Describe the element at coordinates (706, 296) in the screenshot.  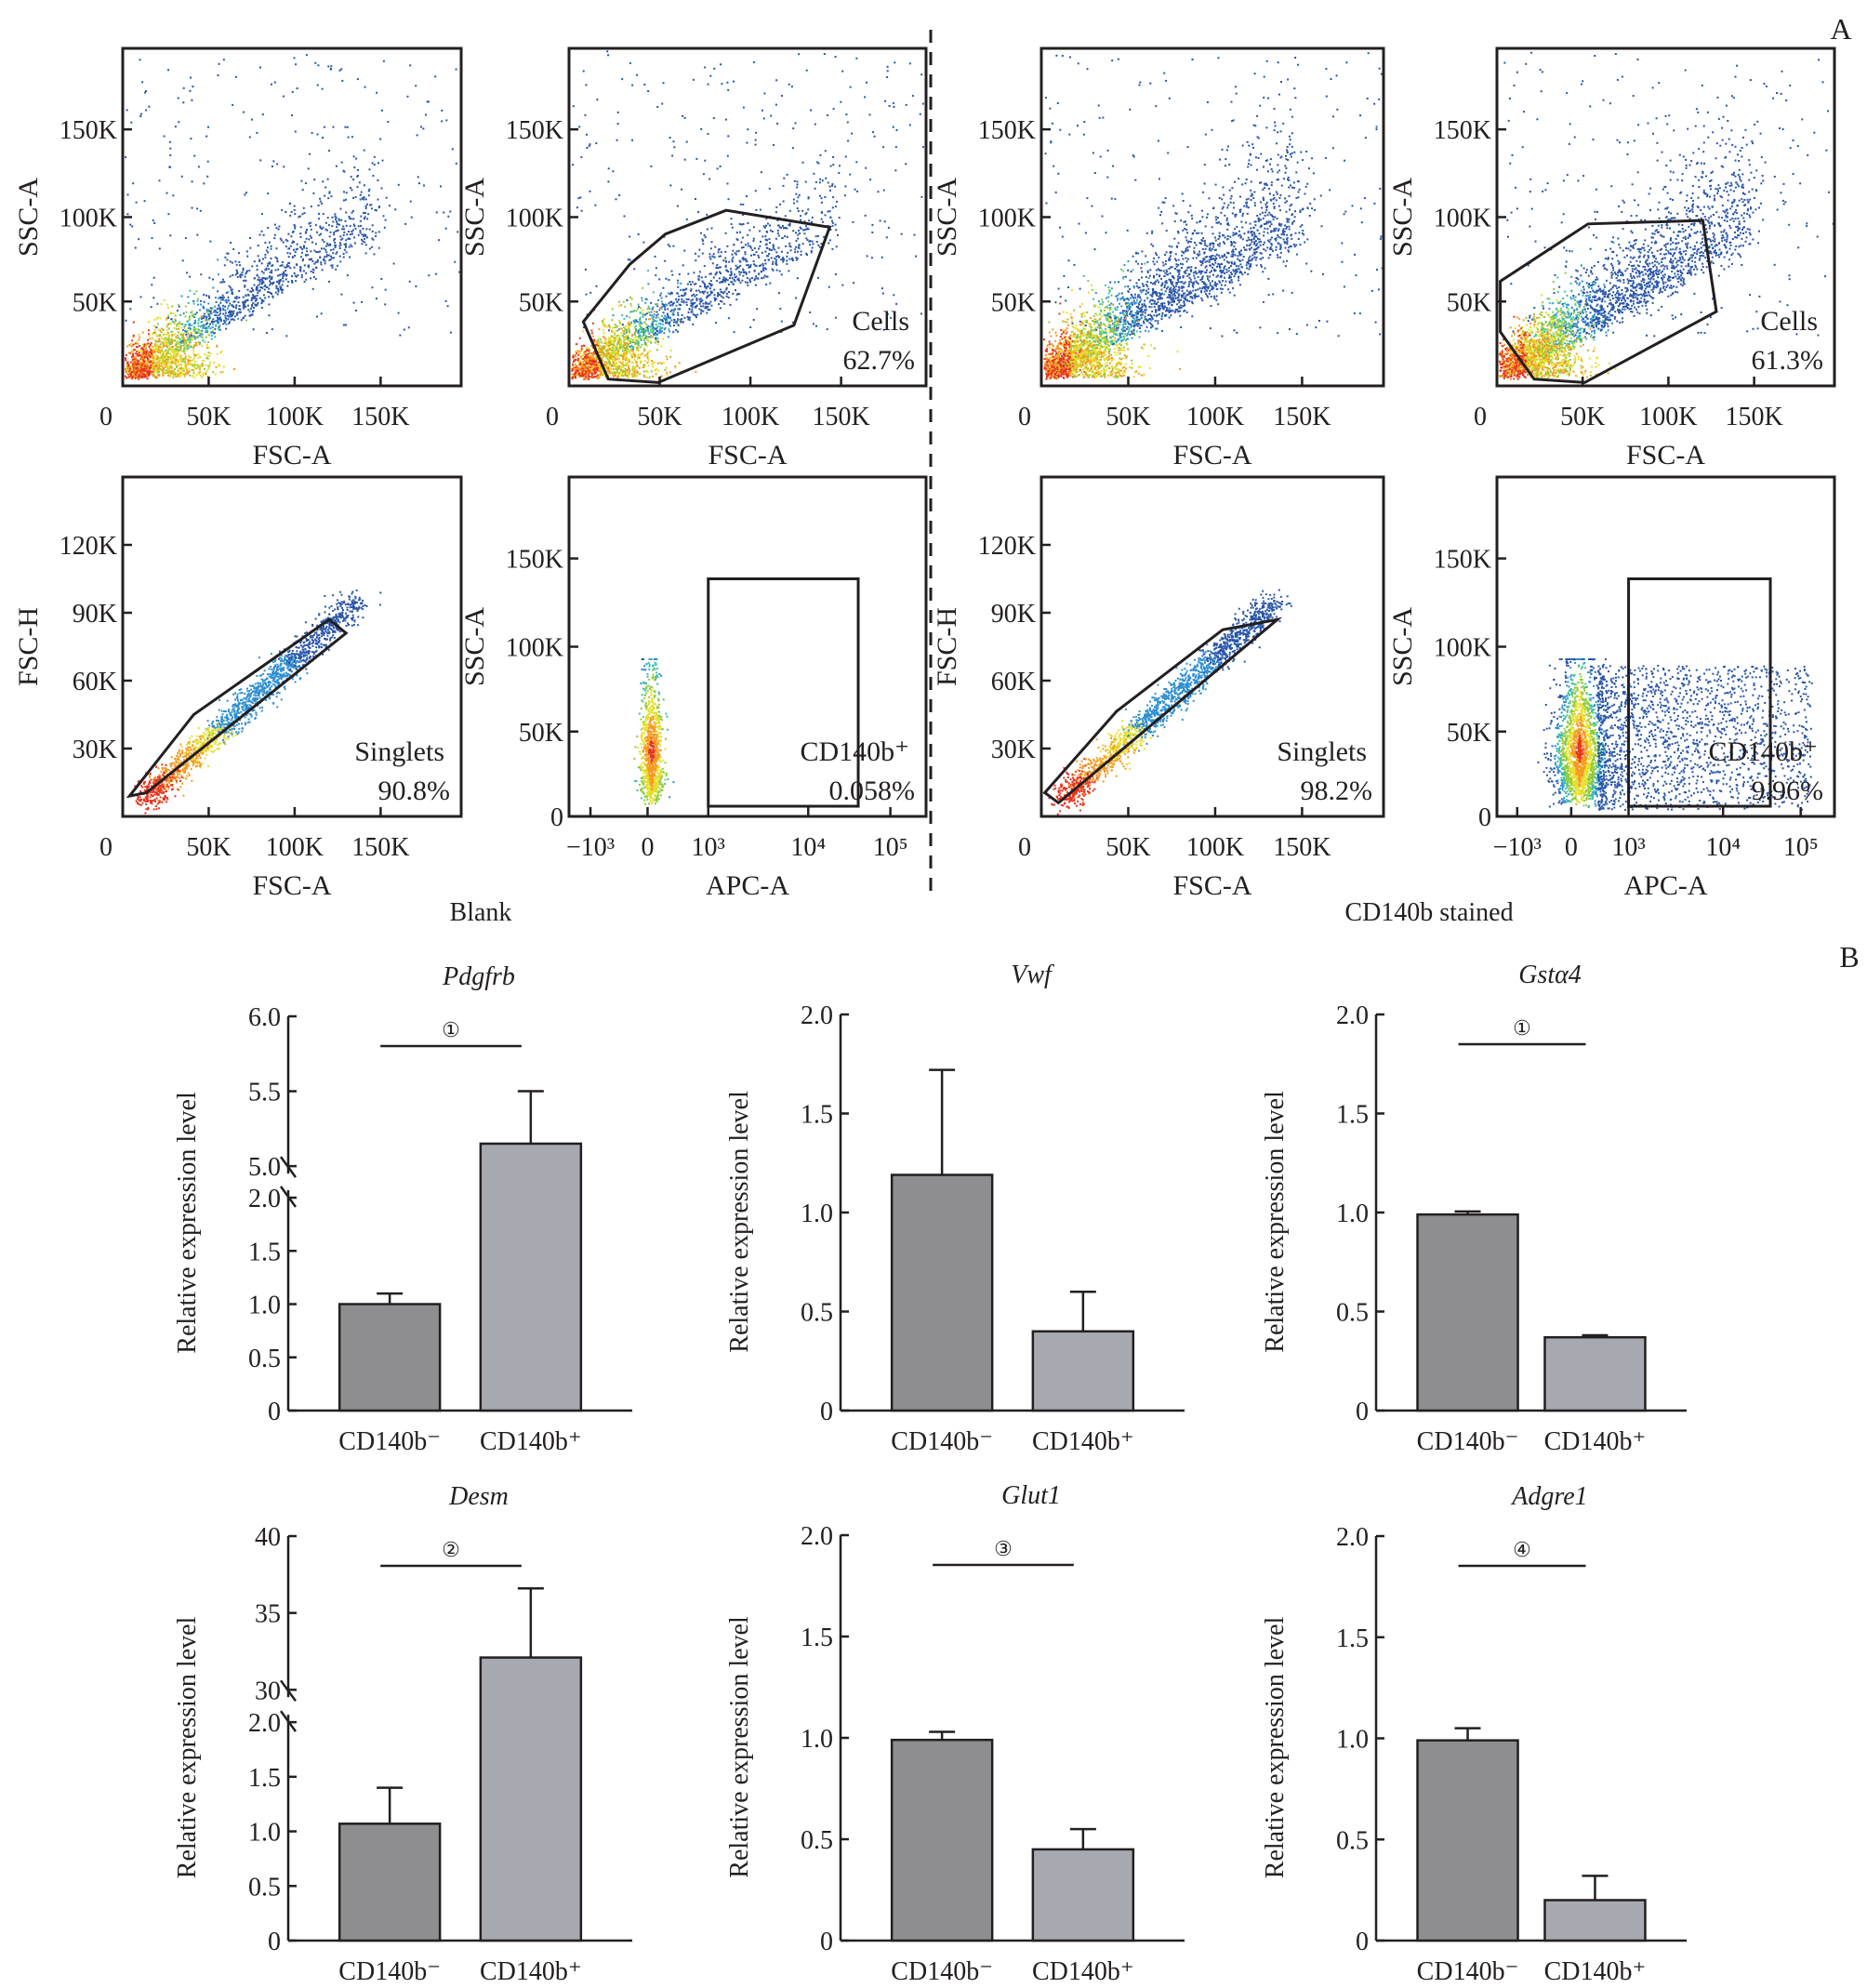
I see `gate-polygon` at that location.